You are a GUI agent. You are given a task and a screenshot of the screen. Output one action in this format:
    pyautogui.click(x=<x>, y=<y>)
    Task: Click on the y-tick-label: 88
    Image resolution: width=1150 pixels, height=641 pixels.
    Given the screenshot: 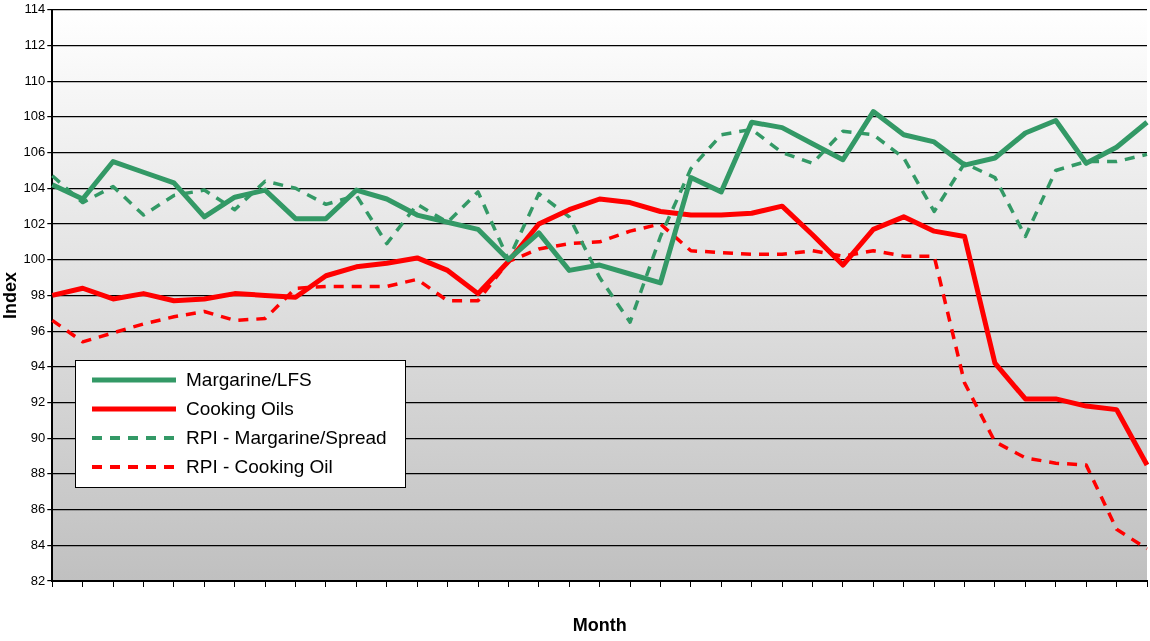 What is the action you would take?
    pyautogui.click(x=38, y=473)
    